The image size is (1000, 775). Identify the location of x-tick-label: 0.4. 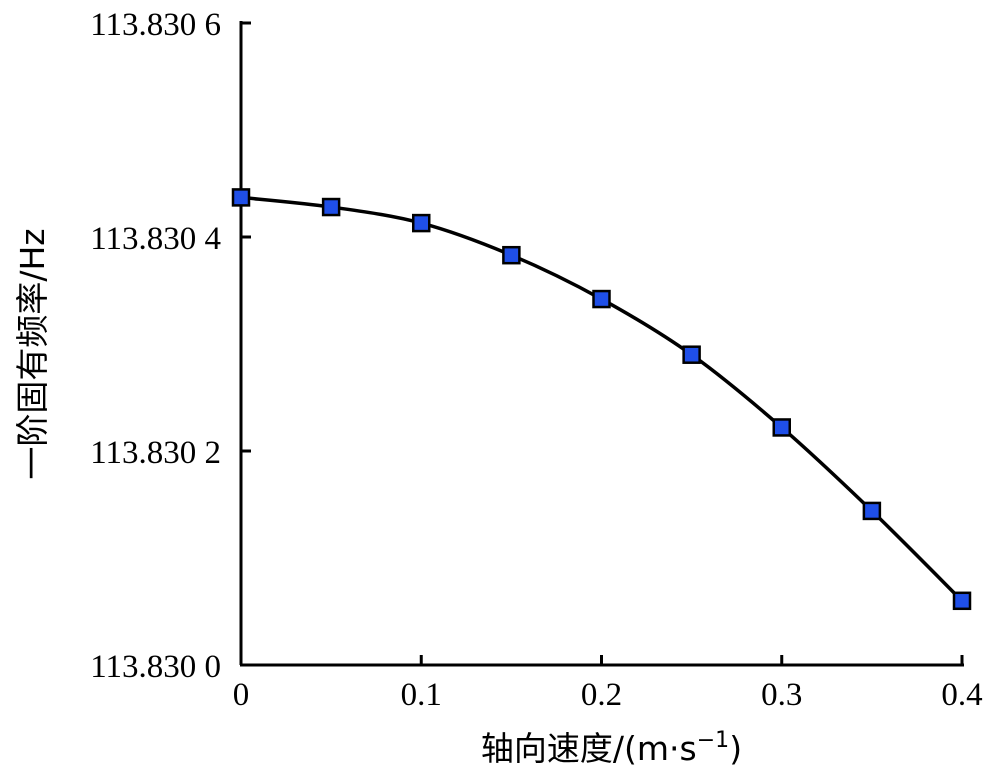
(961, 695).